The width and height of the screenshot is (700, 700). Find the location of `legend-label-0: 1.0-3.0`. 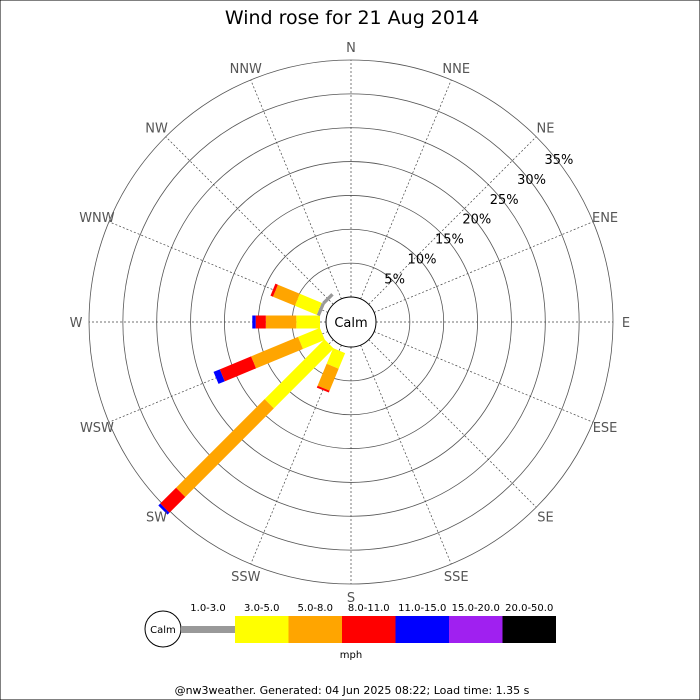

legend-label-0: 1.0-3.0 is located at coordinates (207, 608).